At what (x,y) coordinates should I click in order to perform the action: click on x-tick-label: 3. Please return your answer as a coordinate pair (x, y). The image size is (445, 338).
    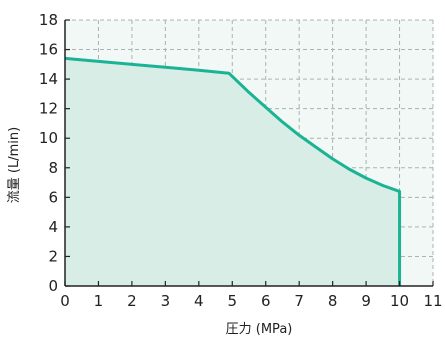
    Looking at the image, I should click on (166, 301).